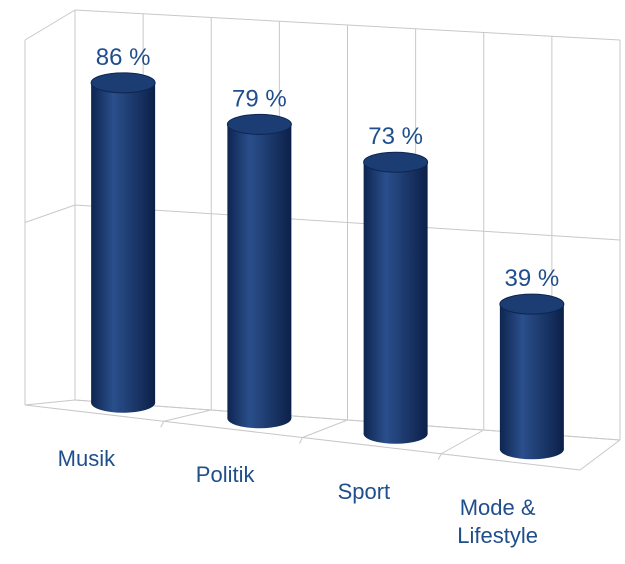  I want to click on value-label: 86 %, so click(123, 57).